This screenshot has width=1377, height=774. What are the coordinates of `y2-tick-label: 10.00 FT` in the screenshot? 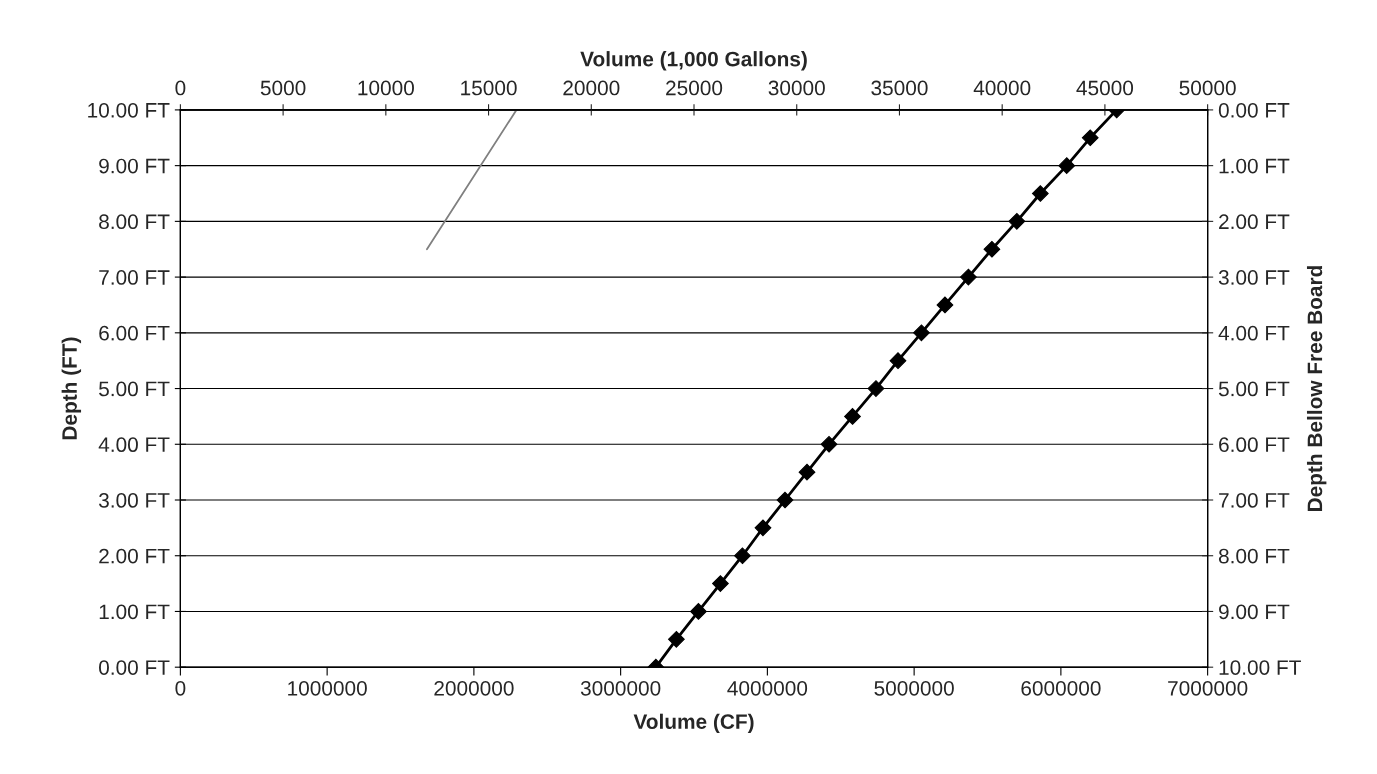 It's located at (1260, 667).